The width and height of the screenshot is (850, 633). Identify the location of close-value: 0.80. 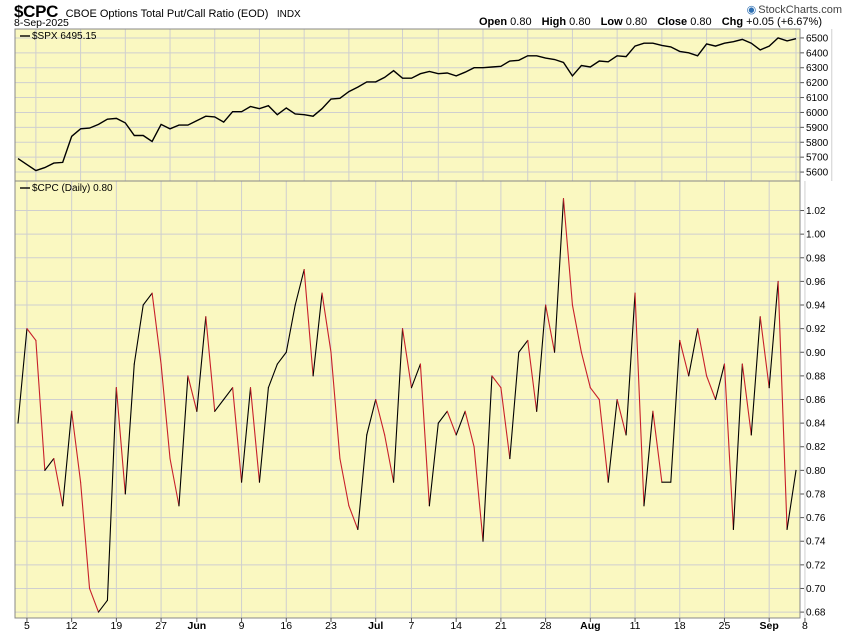
(701, 22).